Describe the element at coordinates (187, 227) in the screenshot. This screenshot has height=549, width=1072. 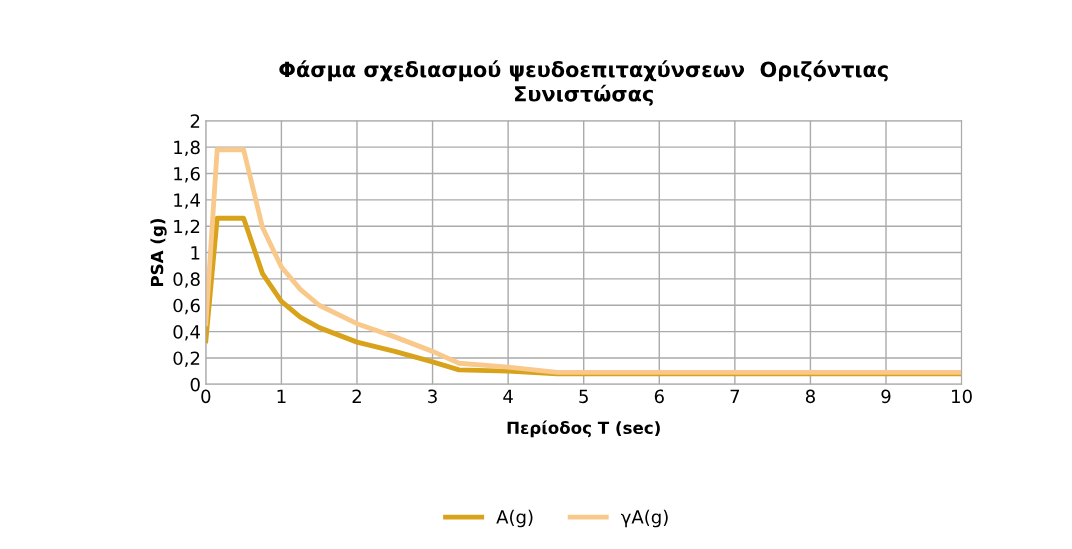
I see `y-tick-label: 1,2` at that location.